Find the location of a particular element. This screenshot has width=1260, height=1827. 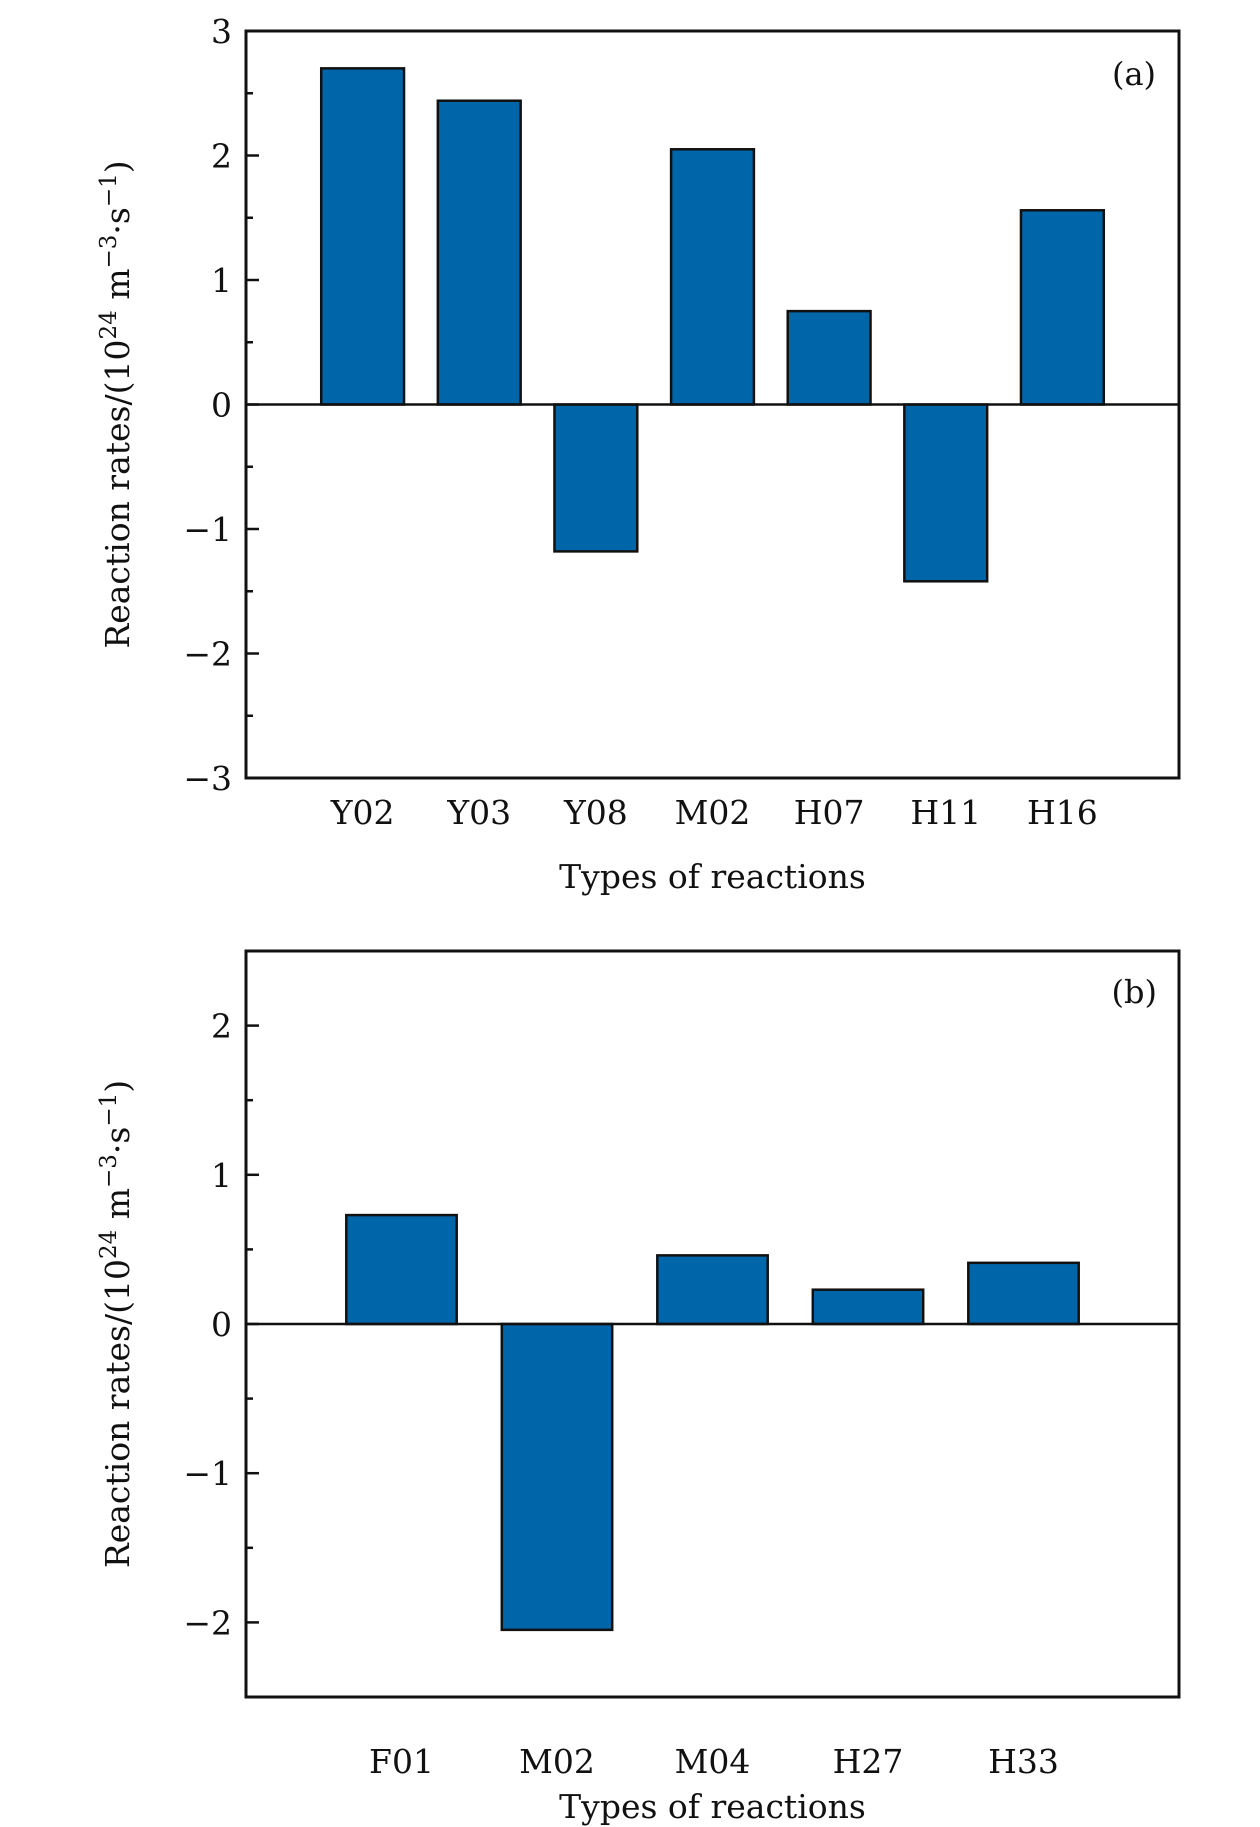

x-tick-label: H27 is located at coordinates (868, 1761).